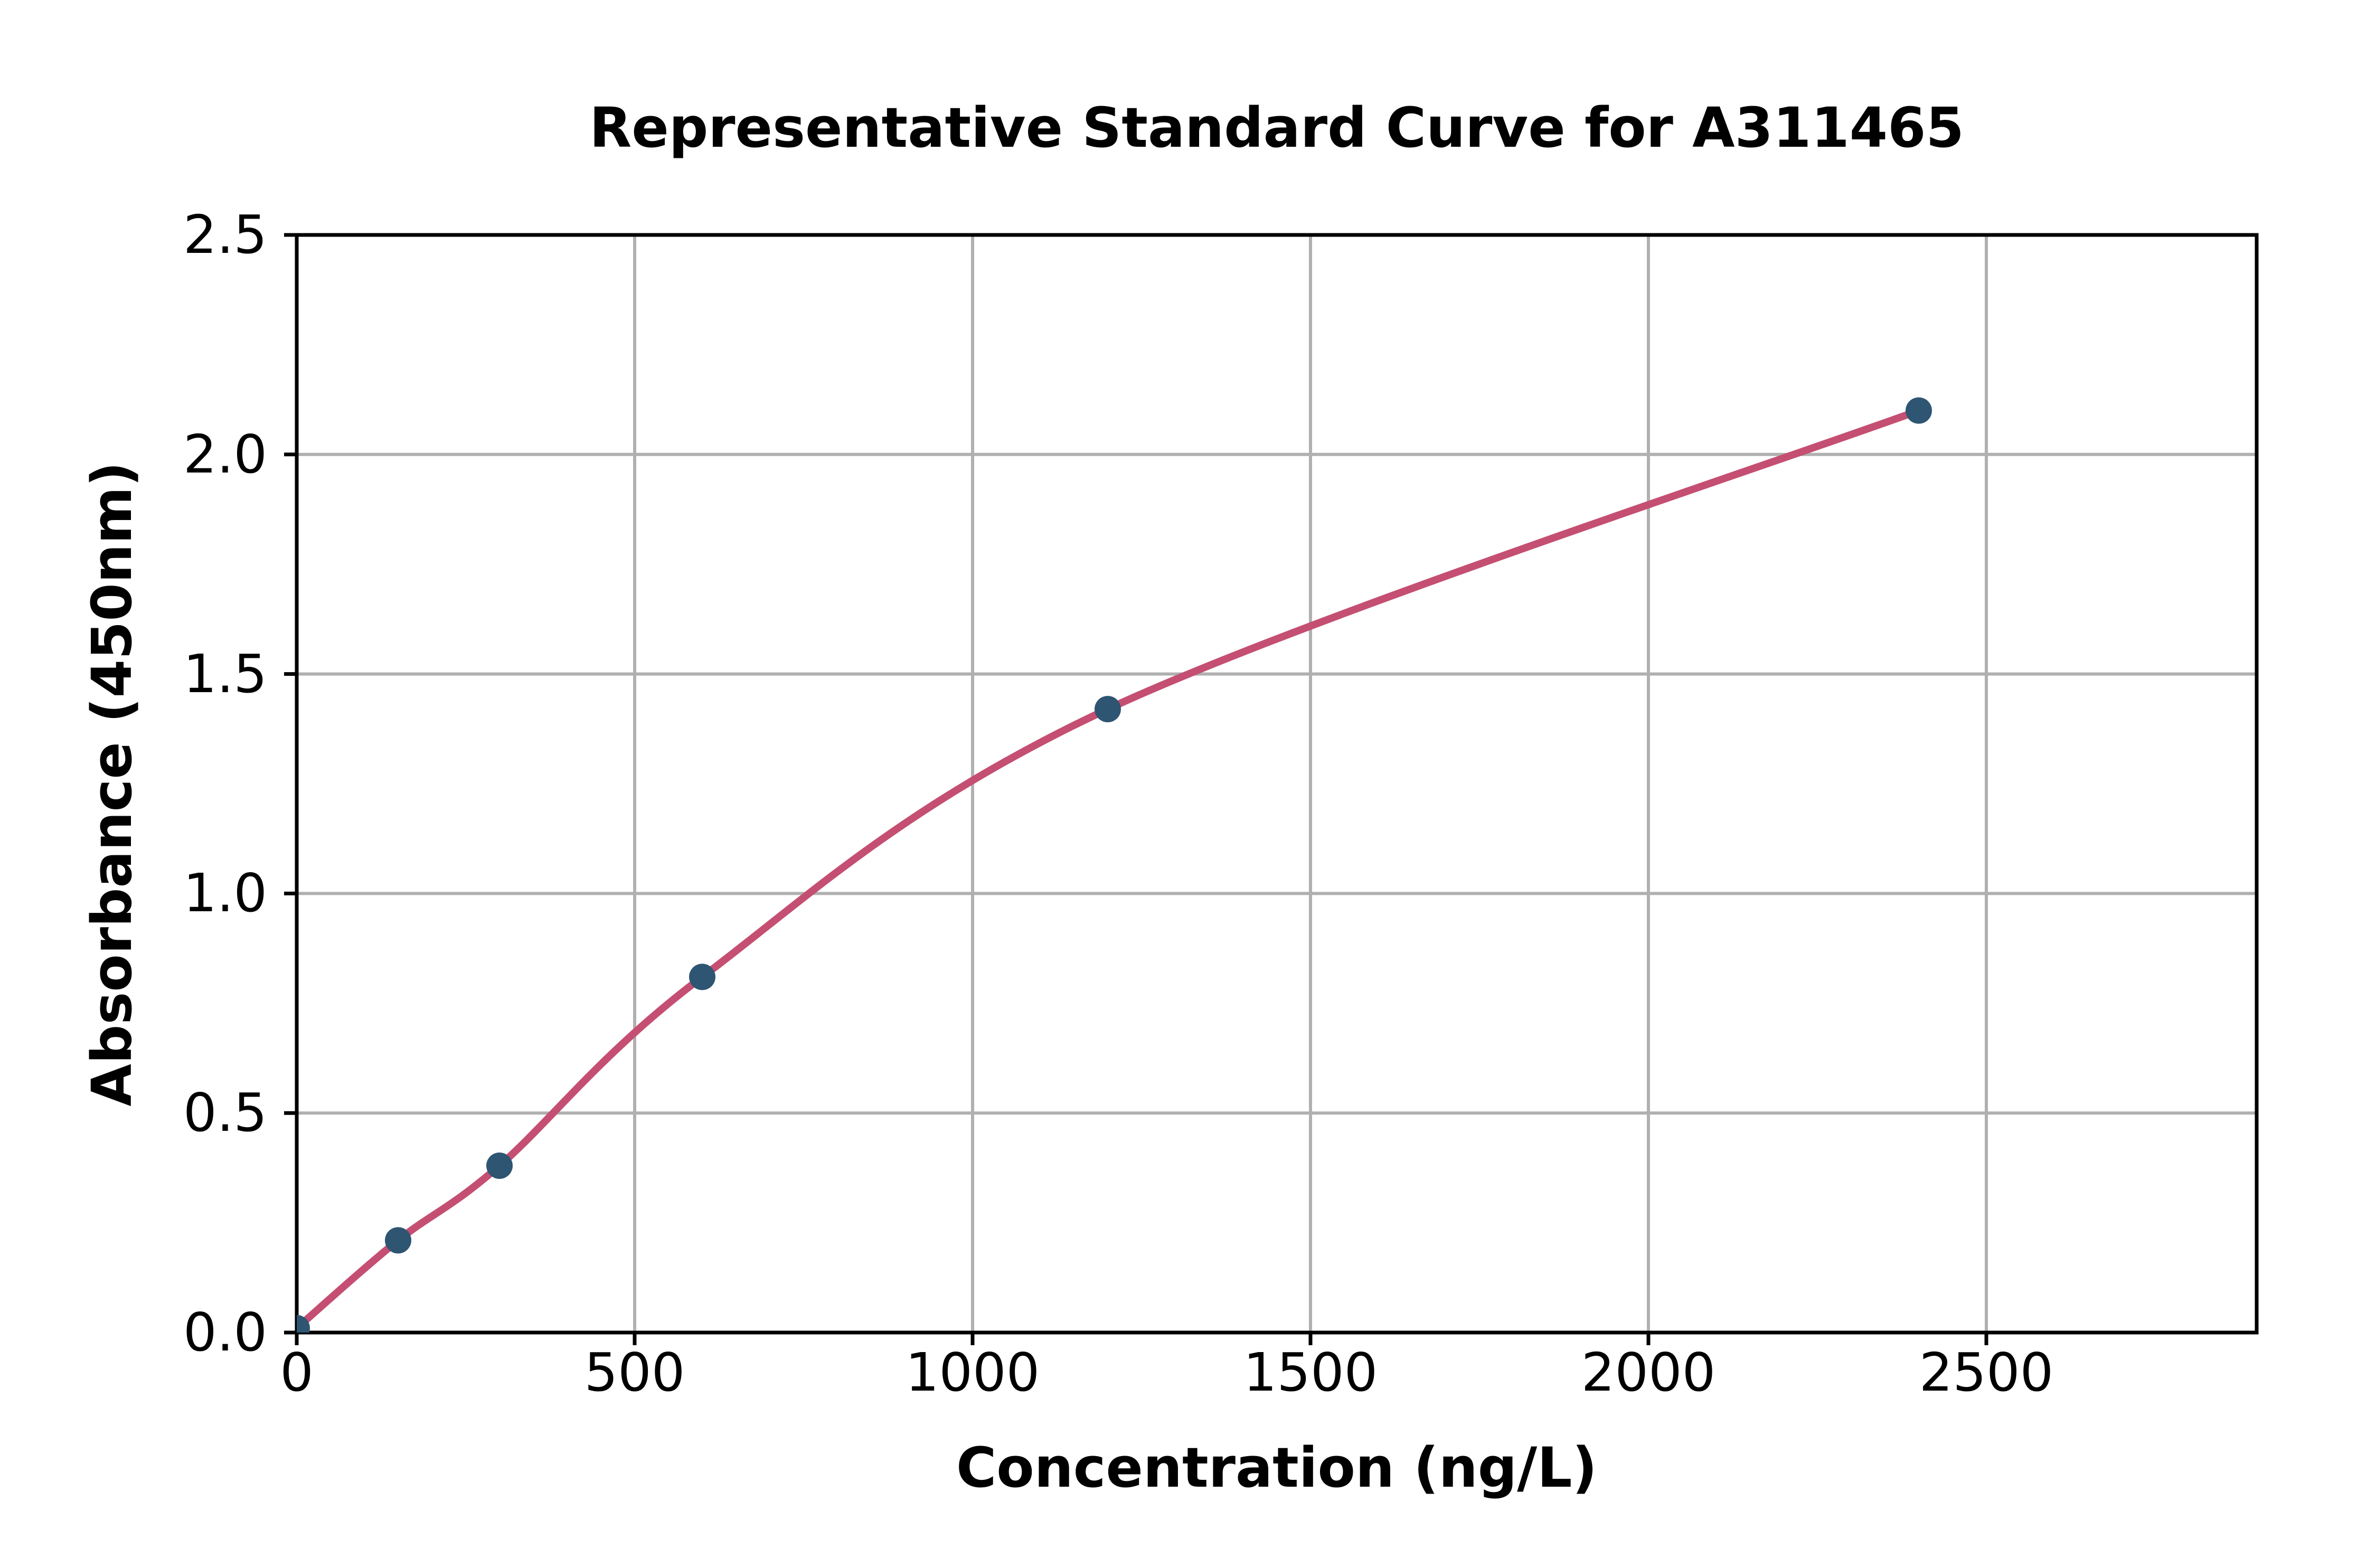 This screenshot has width=2376, height=1568. What do you see at coordinates (225, 235) in the screenshot?
I see `y-tick-label-2.5: 2.5` at bounding box center [225, 235].